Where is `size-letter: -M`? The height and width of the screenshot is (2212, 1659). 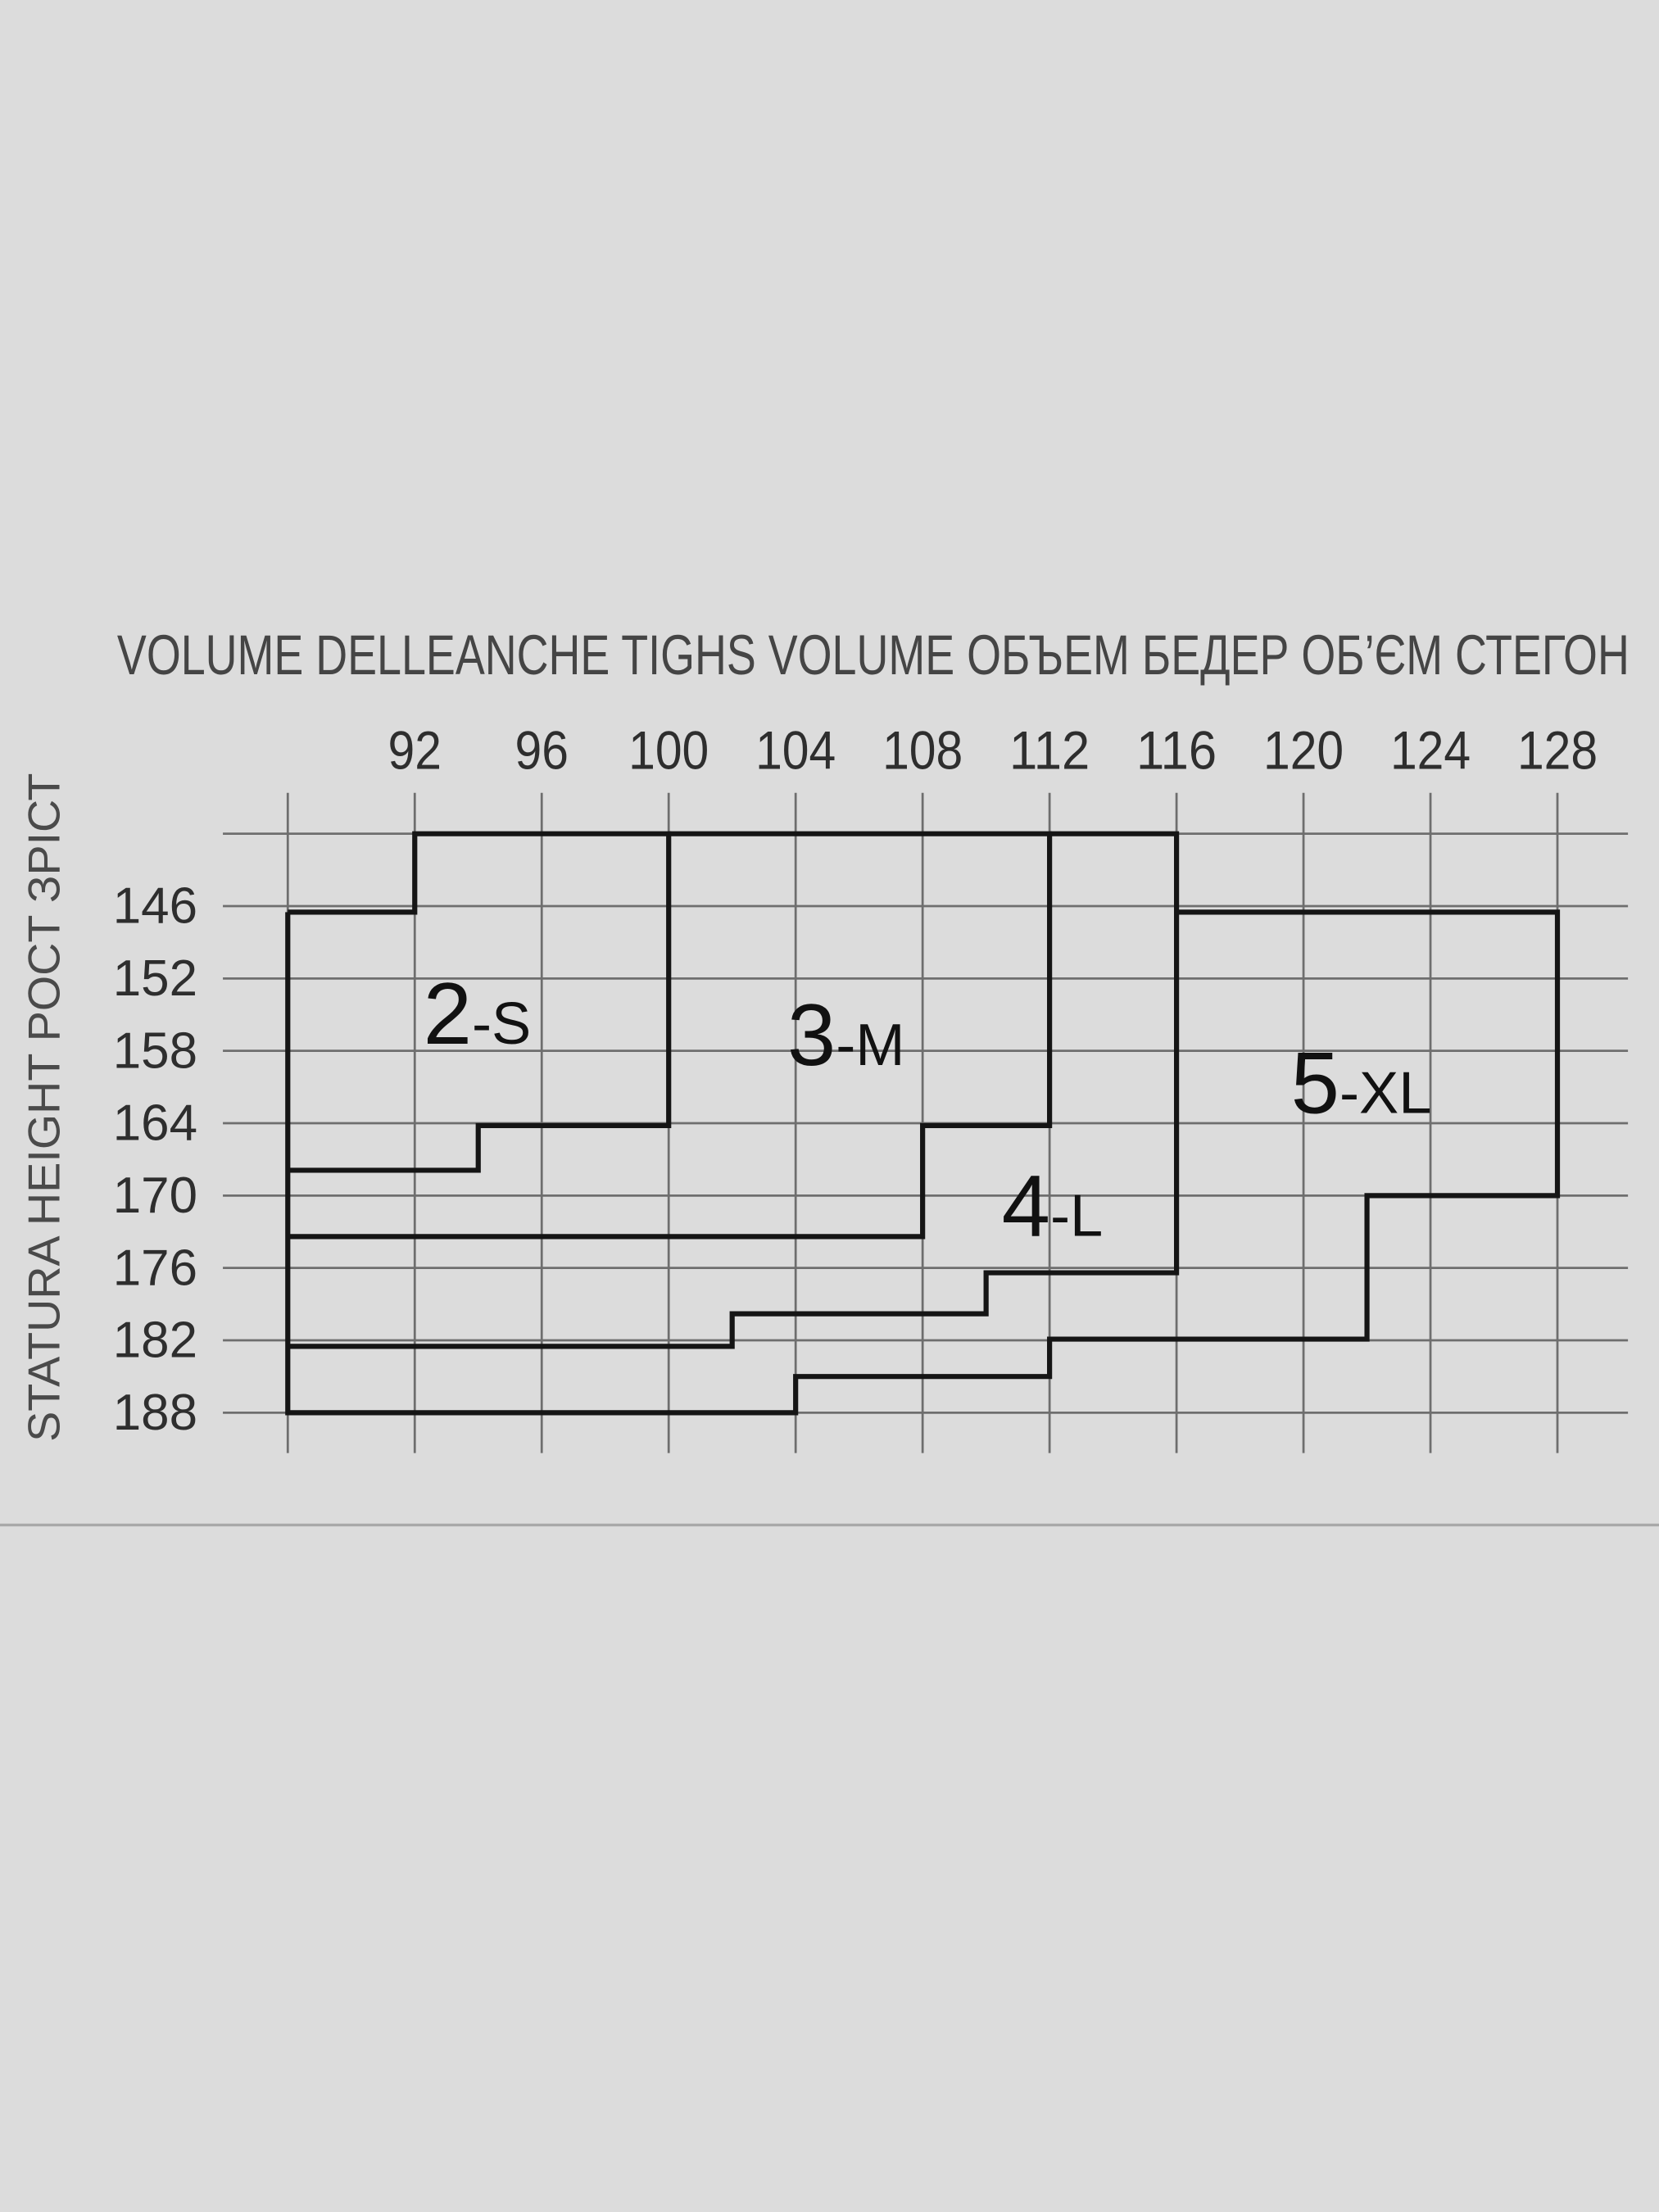 size-letter: -M is located at coordinates (870, 1045).